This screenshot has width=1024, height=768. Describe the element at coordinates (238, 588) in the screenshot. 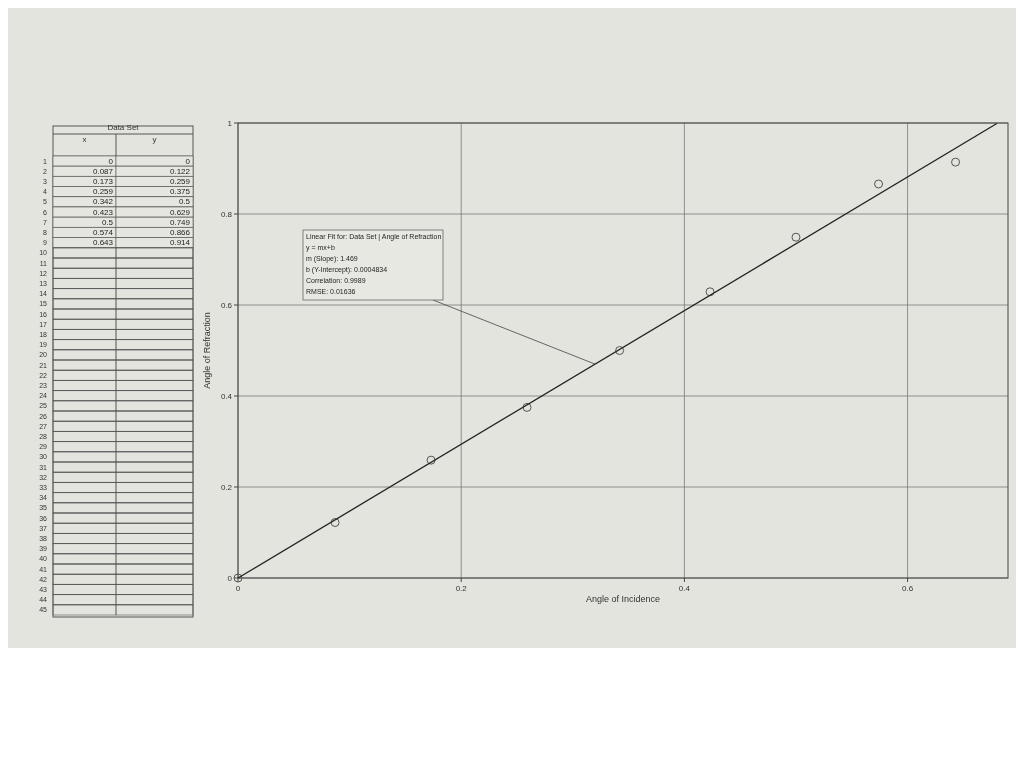

I see `x-tick-label: 0` at that location.